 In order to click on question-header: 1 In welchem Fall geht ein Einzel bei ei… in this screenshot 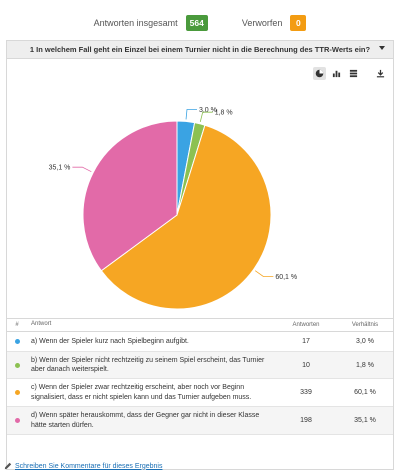, I will do `click(200, 50)`.